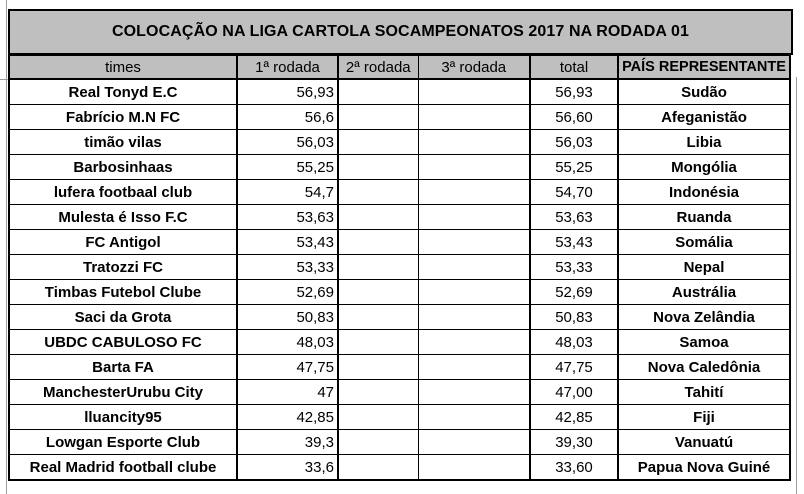  I want to click on cell-team-name: Real Madrid football clube, so click(123, 467).